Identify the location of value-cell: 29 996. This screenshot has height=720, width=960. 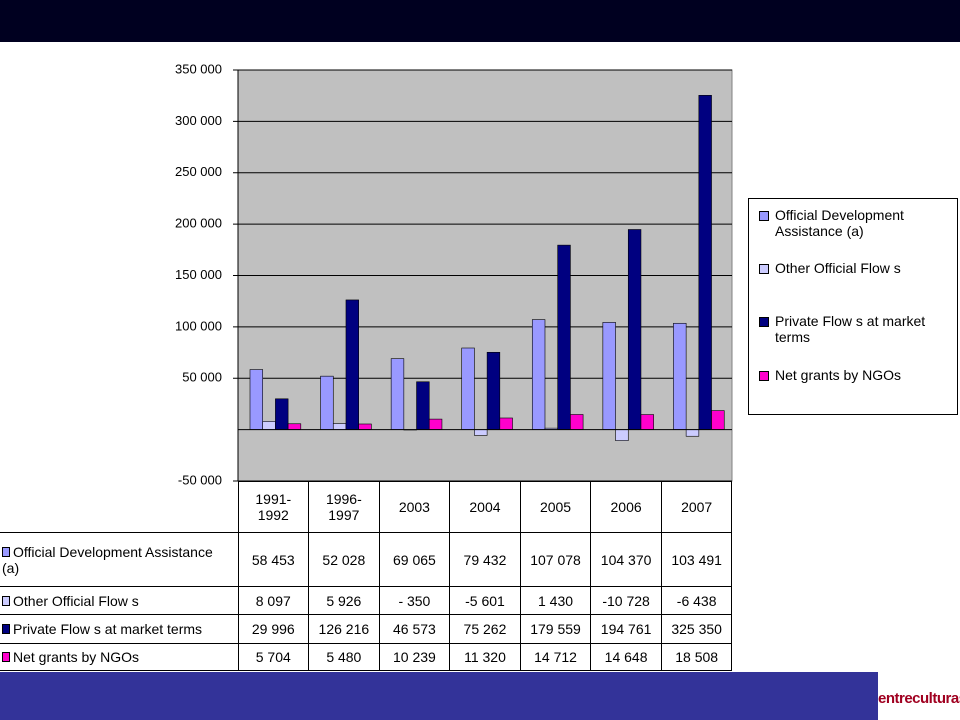
(273, 629).